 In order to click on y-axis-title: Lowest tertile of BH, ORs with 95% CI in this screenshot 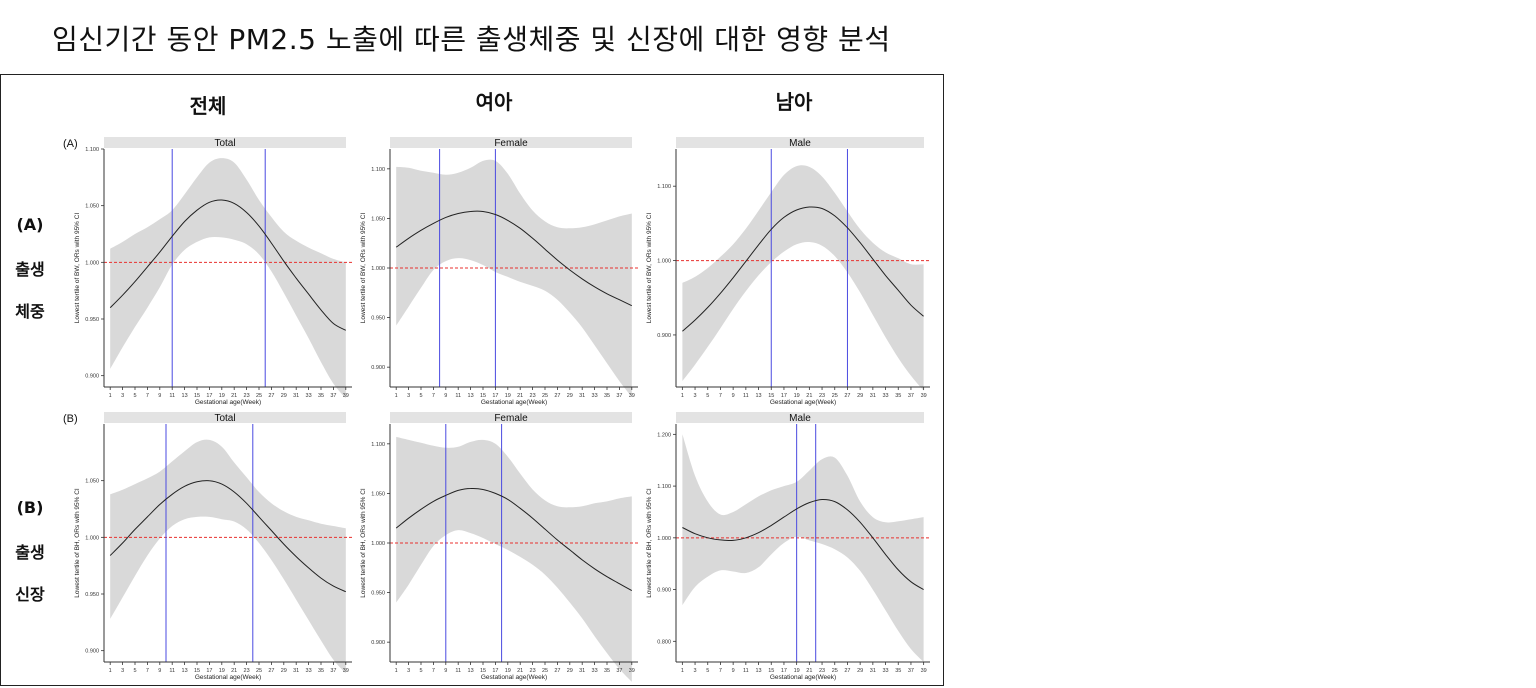, I will do `click(77, 543)`.